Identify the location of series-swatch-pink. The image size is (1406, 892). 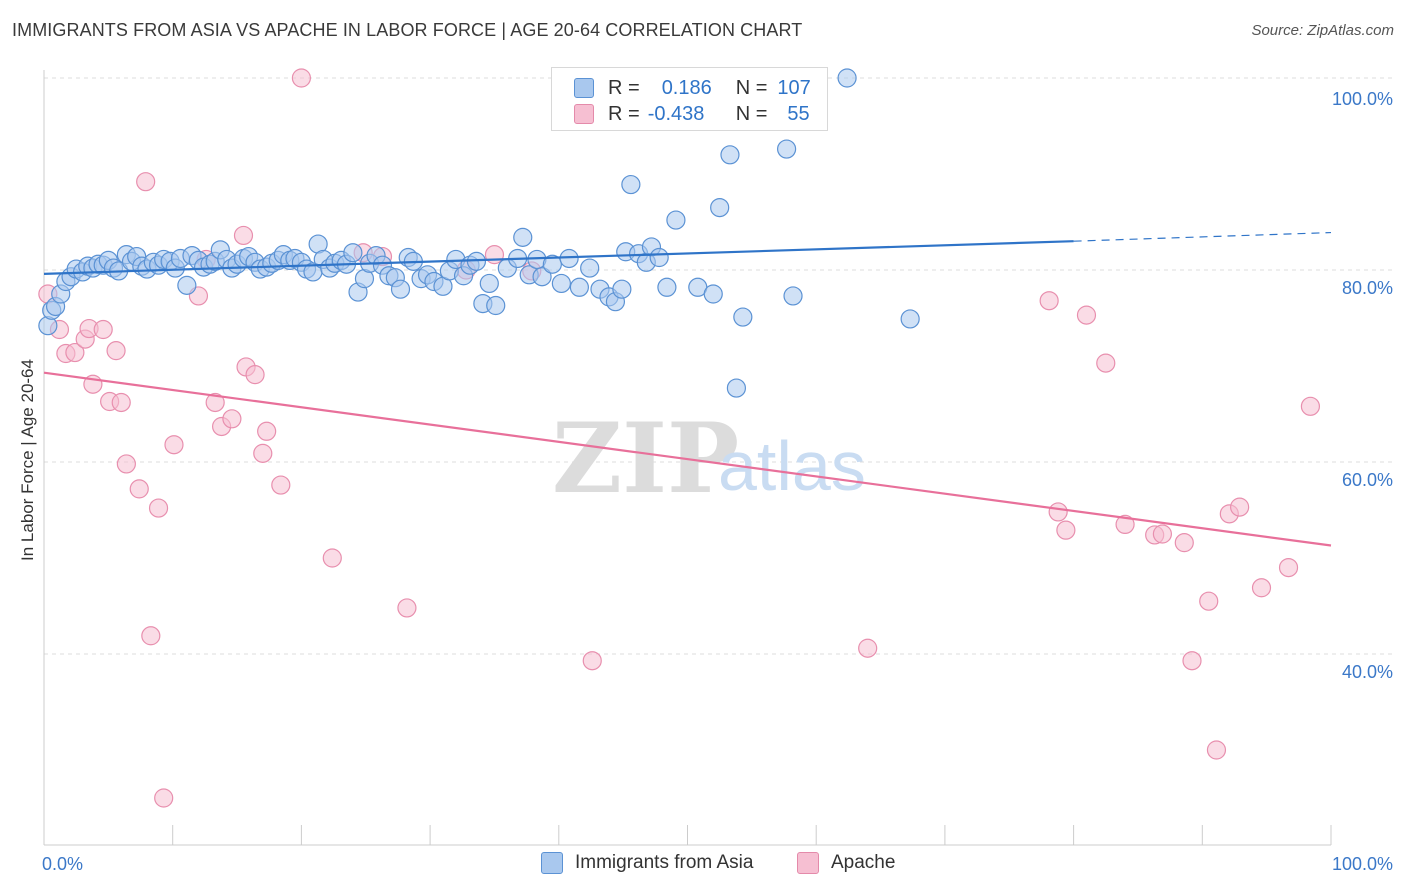
(808, 863).